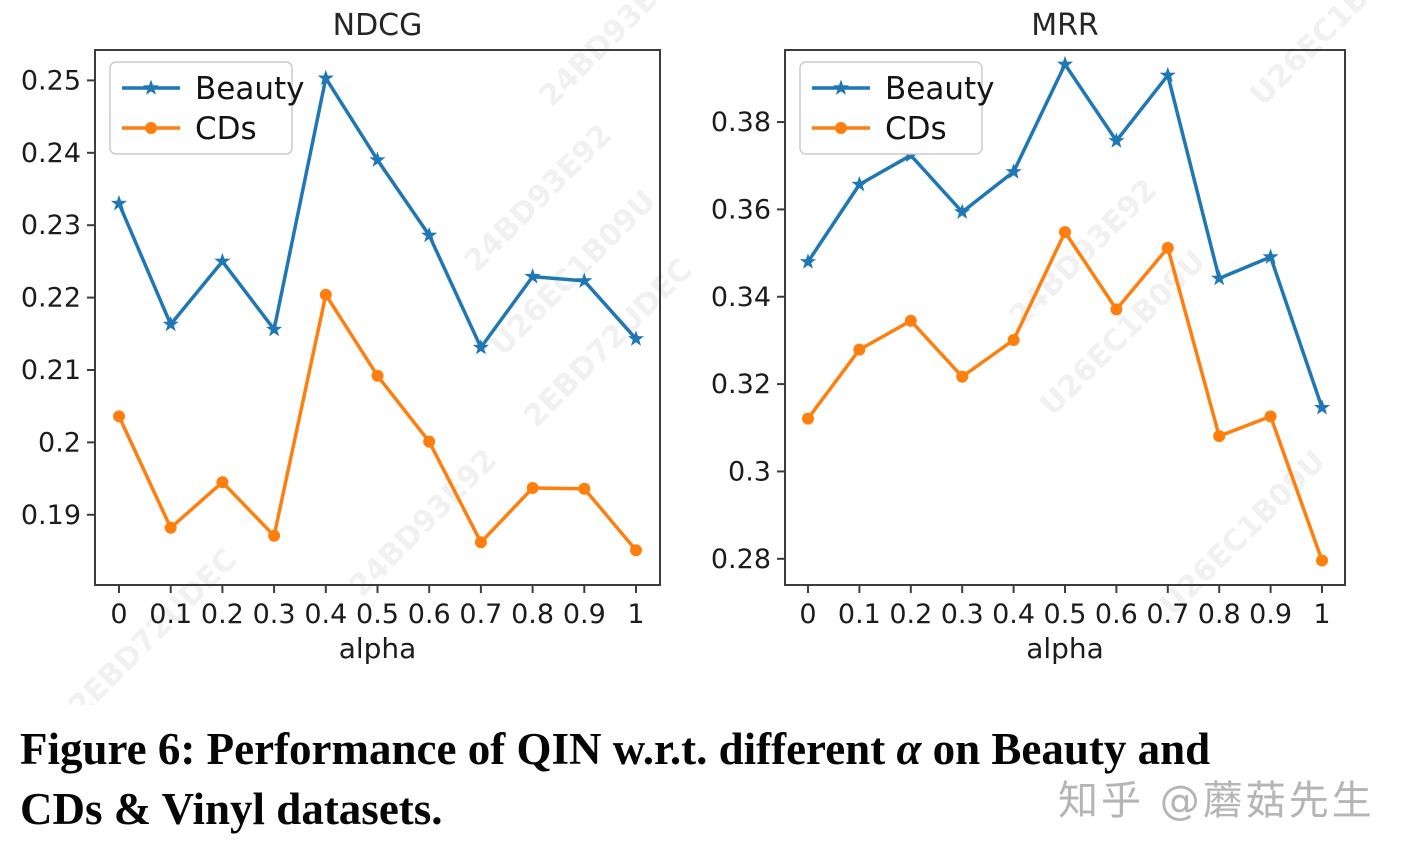 This screenshot has width=1404, height=849. What do you see at coordinates (51, 370) in the screenshot?
I see `y-tick-label: 0.21` at bounding box center [51, 370].